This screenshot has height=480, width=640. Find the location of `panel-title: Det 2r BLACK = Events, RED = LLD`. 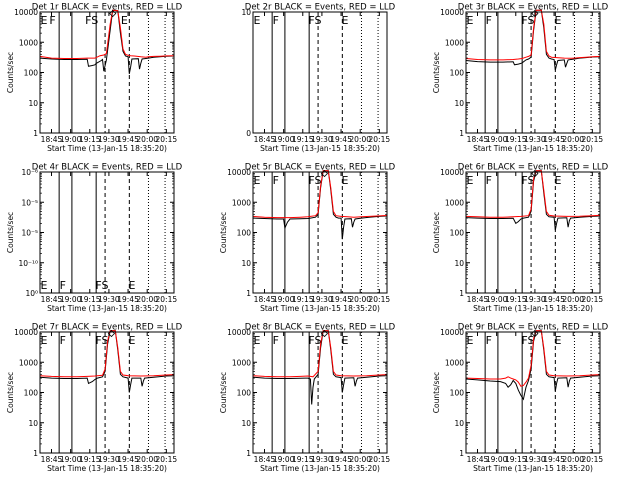

panel-title: Det 2r BLACK = Events, RED = LLD is located at coordinates (320, 8).